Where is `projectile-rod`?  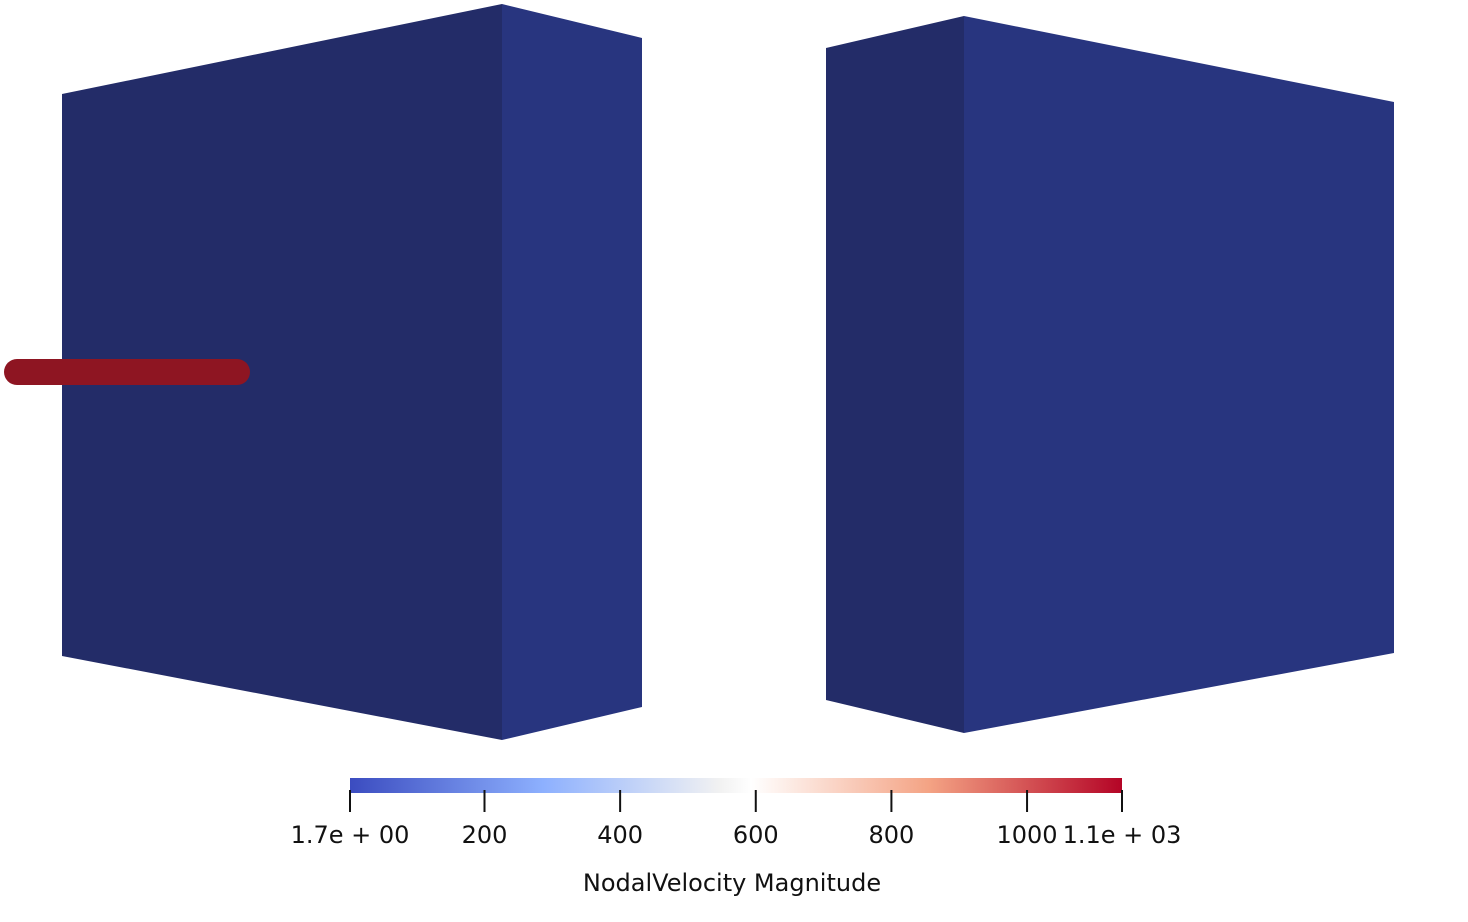 projectile-rod is located at coordinates (127, 372).